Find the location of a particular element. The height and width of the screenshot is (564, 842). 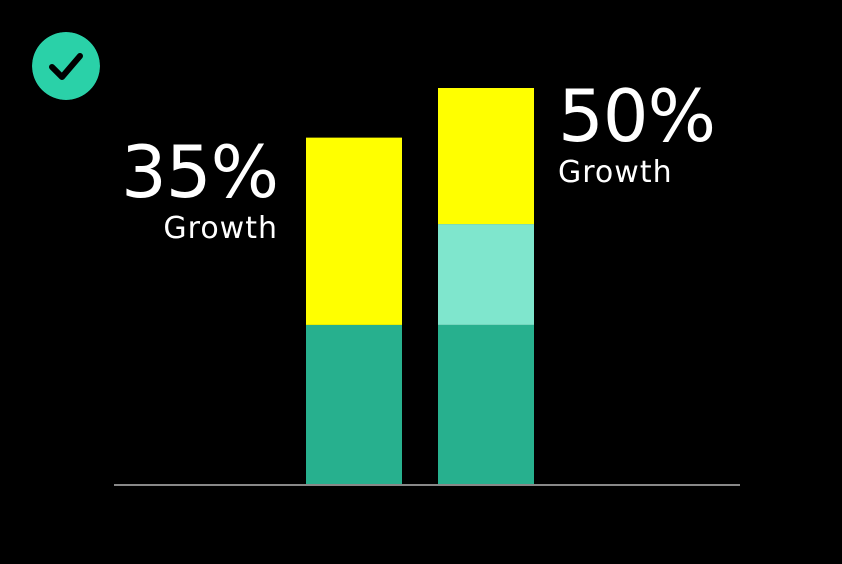

badge-circle is located at coordinates (66, 66).